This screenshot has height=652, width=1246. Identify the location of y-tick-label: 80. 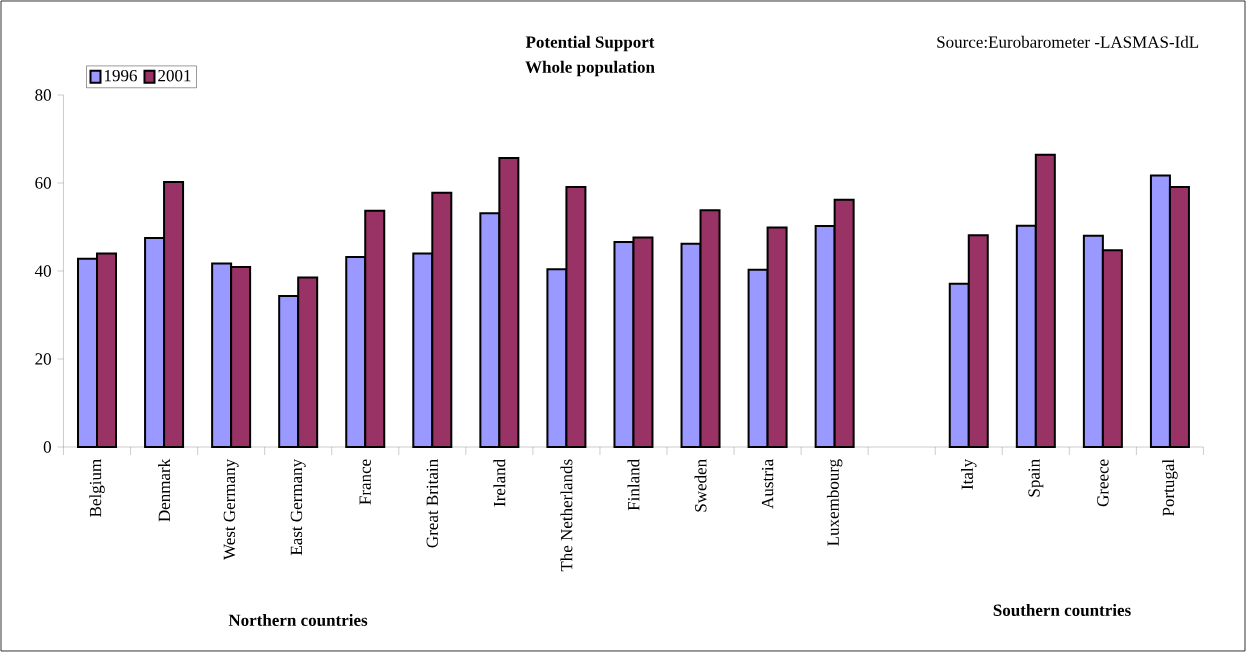
(43, 95).